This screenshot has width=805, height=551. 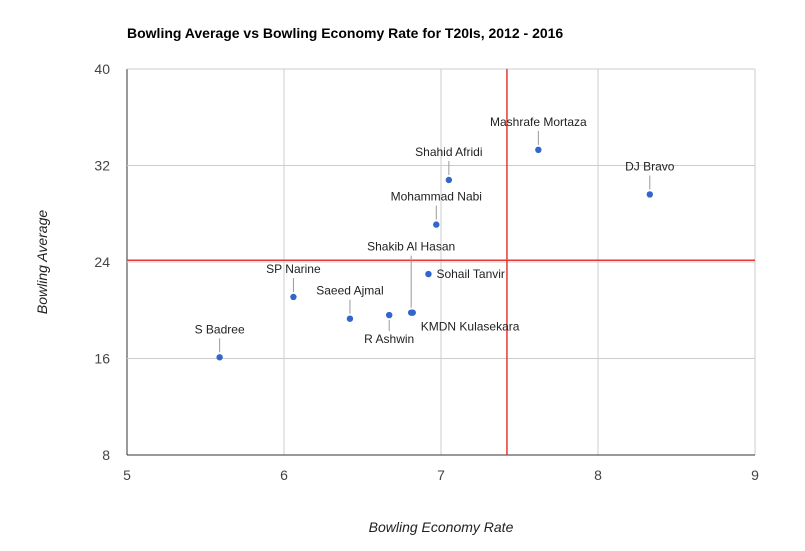 I want to click on point-label: Shahid Afridi, so click(x=448, y=152).